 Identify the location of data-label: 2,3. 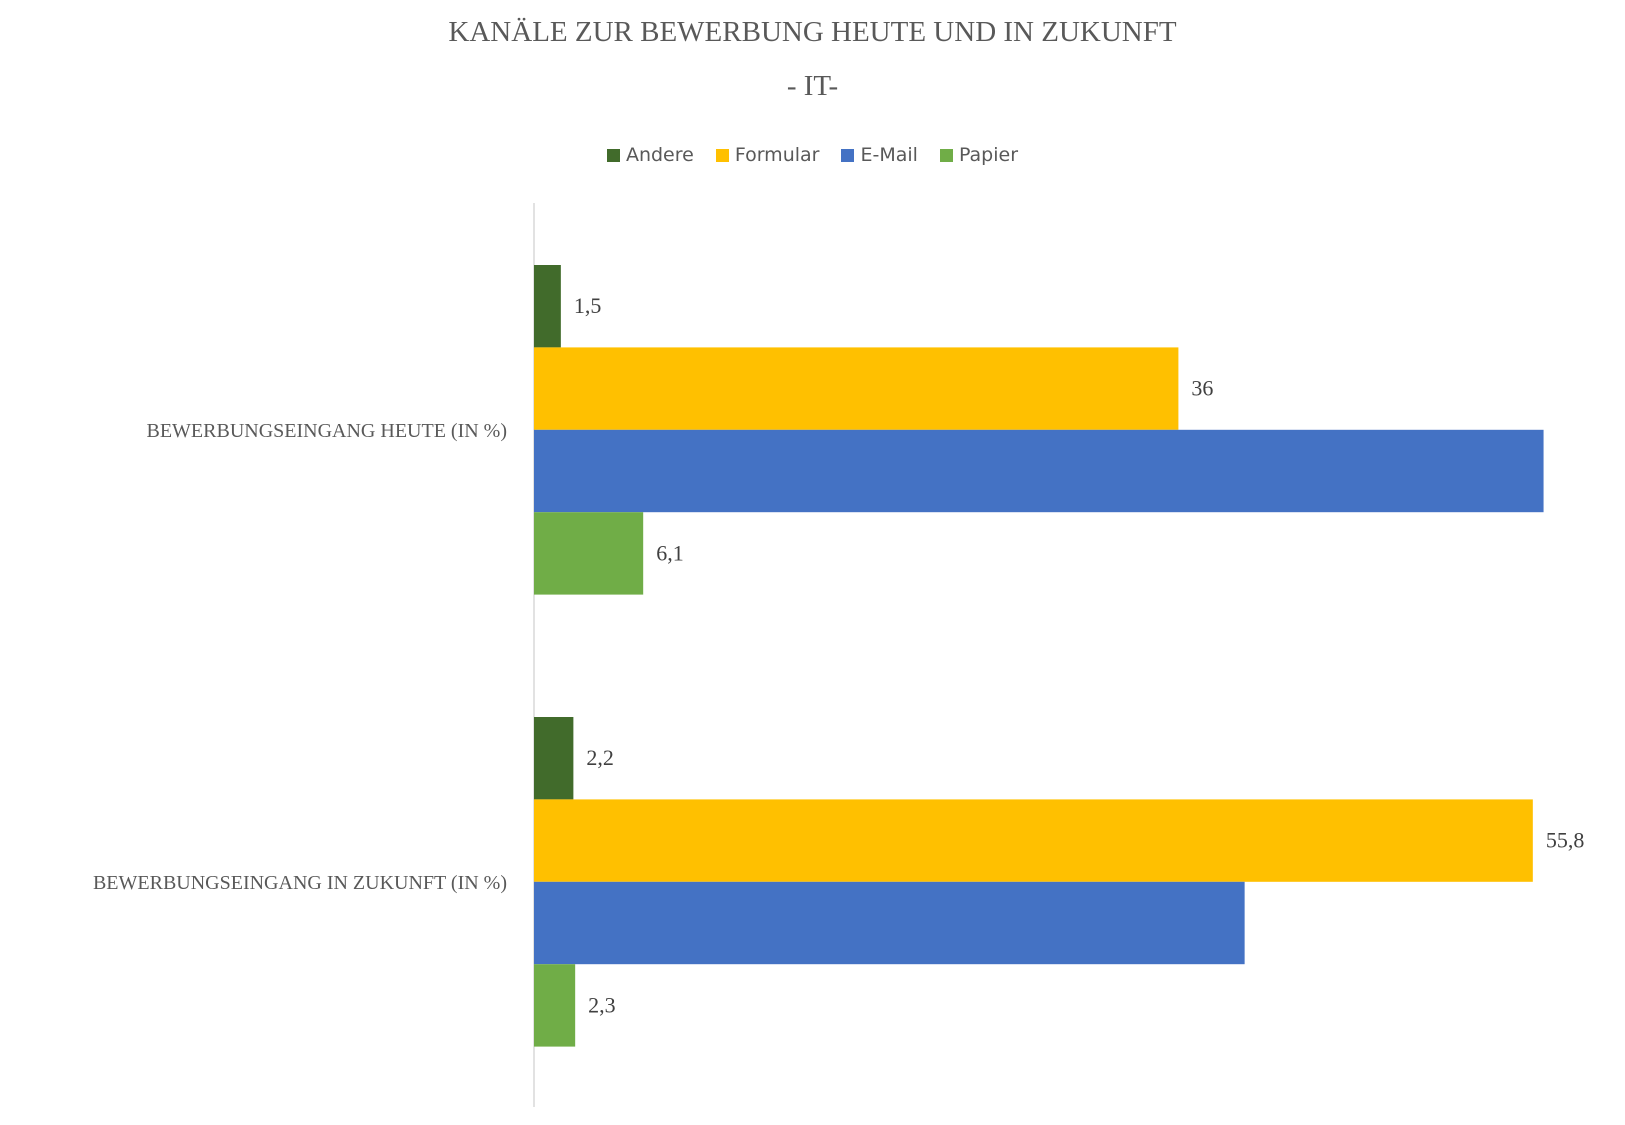
(602, 1004).